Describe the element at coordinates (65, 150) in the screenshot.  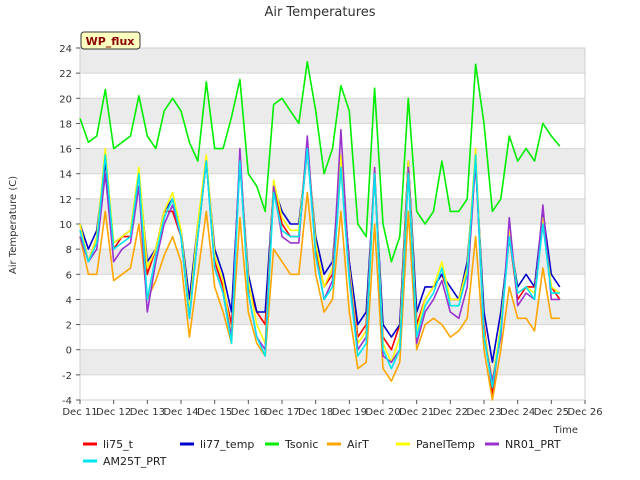
I see `y-tick-label: 16` at that location.